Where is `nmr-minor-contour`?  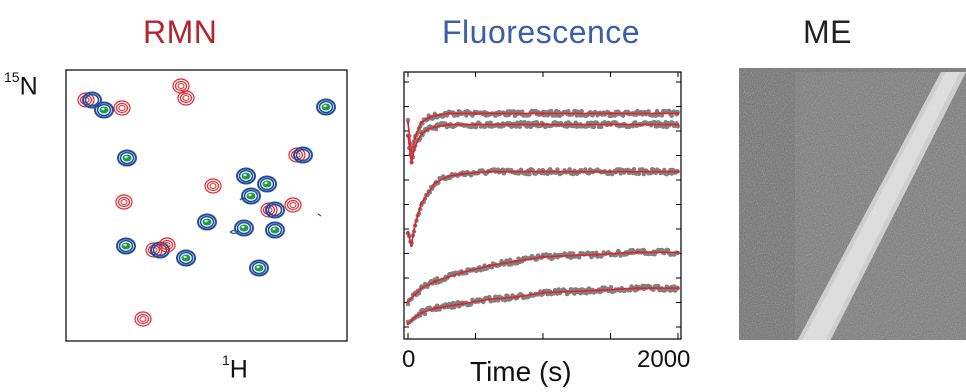 nmr-minor-contour is located at coordinates (319, 215).